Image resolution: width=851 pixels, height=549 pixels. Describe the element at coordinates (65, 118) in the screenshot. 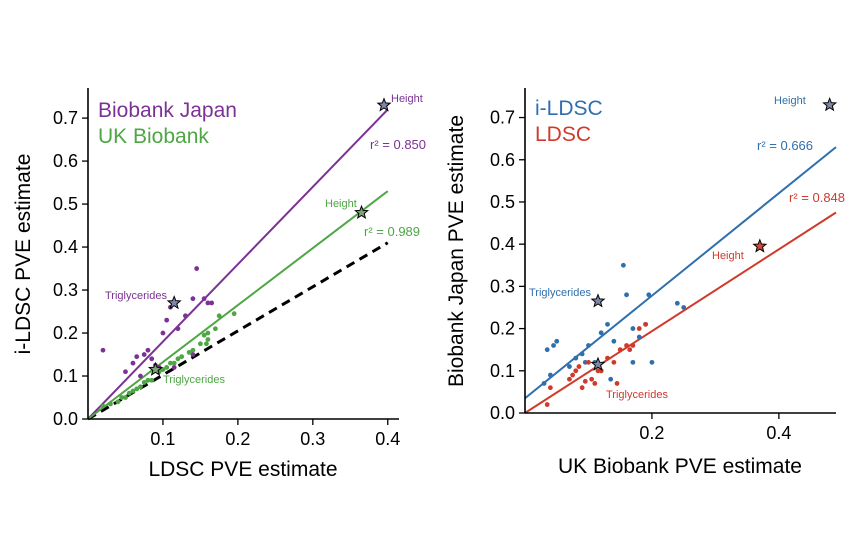

I see `left-ytick-label-7: 0.7` at that location.